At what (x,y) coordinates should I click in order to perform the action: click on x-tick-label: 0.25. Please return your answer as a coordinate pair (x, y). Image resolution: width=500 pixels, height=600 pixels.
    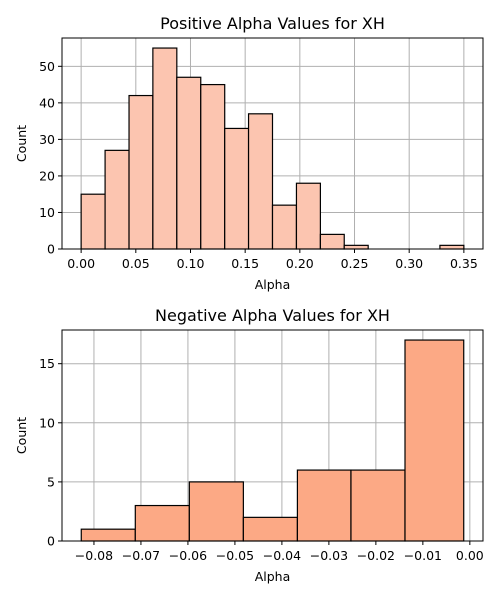
    Looking at the image, I should click on (355, 263).